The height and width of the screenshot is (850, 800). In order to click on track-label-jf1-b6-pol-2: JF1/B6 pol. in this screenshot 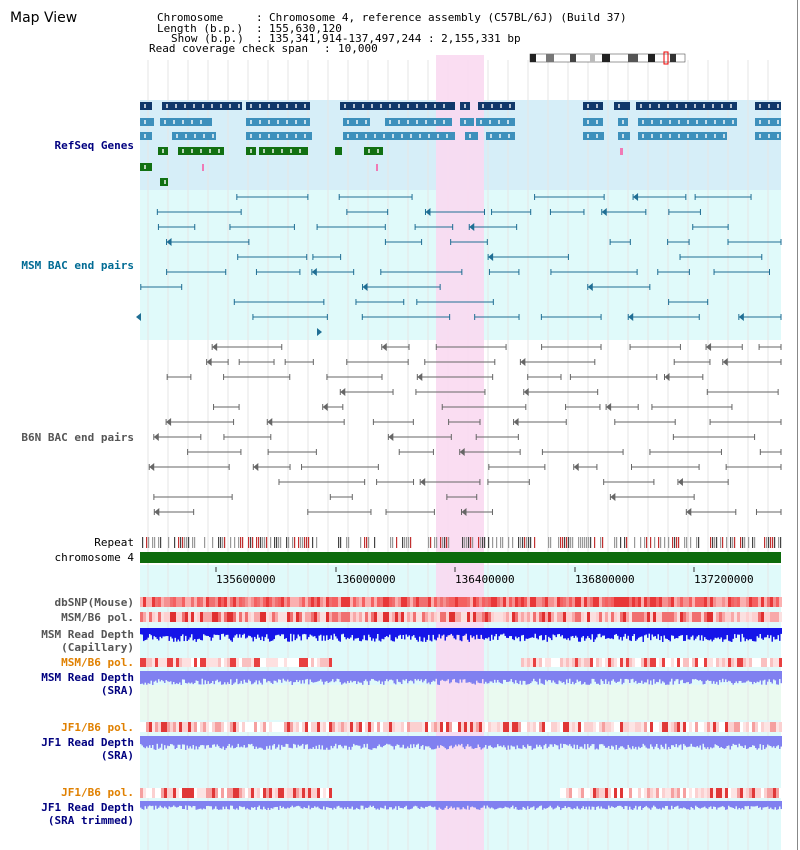, I will do `click(97, 792)`.